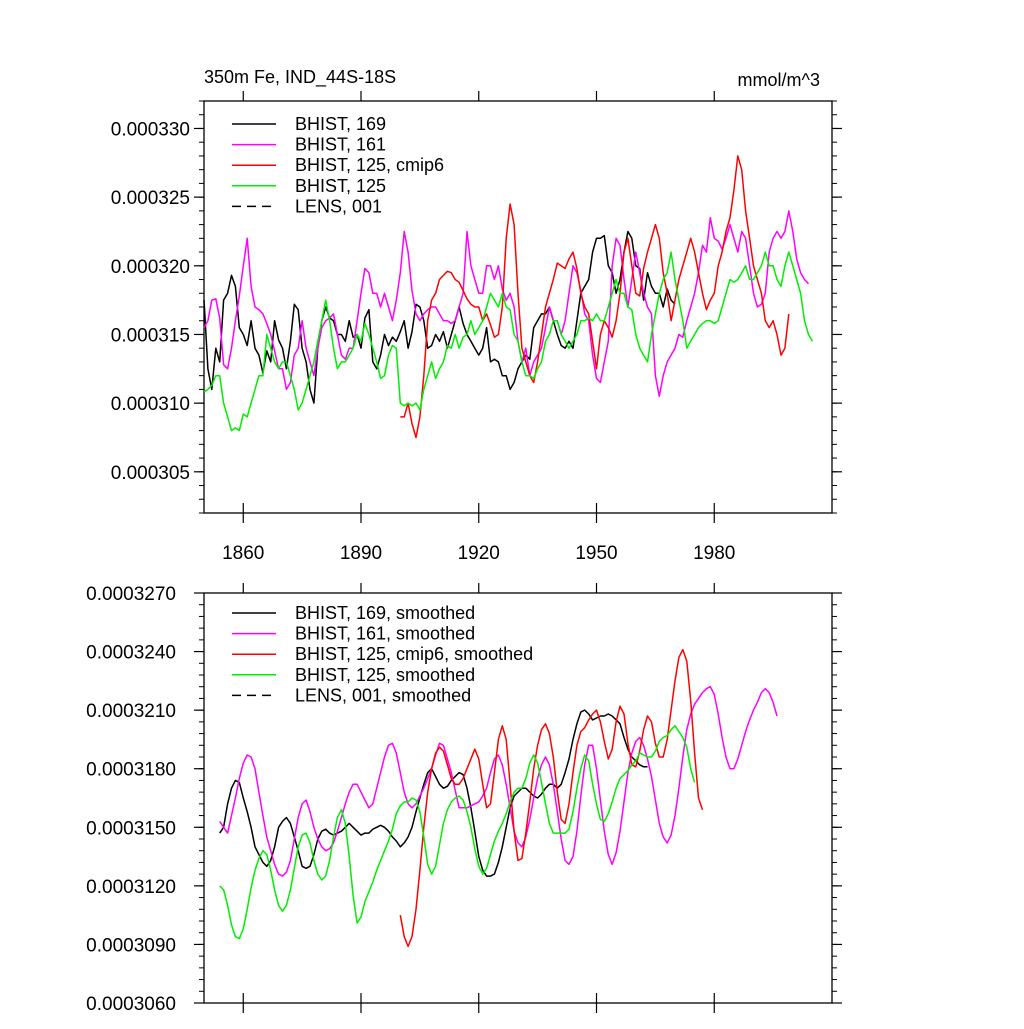 The width and height of the screenshot is (1024, 1029). What do you see at coordinates (340, 124) in the screenshot?
I see `legend-label: BHIST, 169` at bounding box center [340, 124].